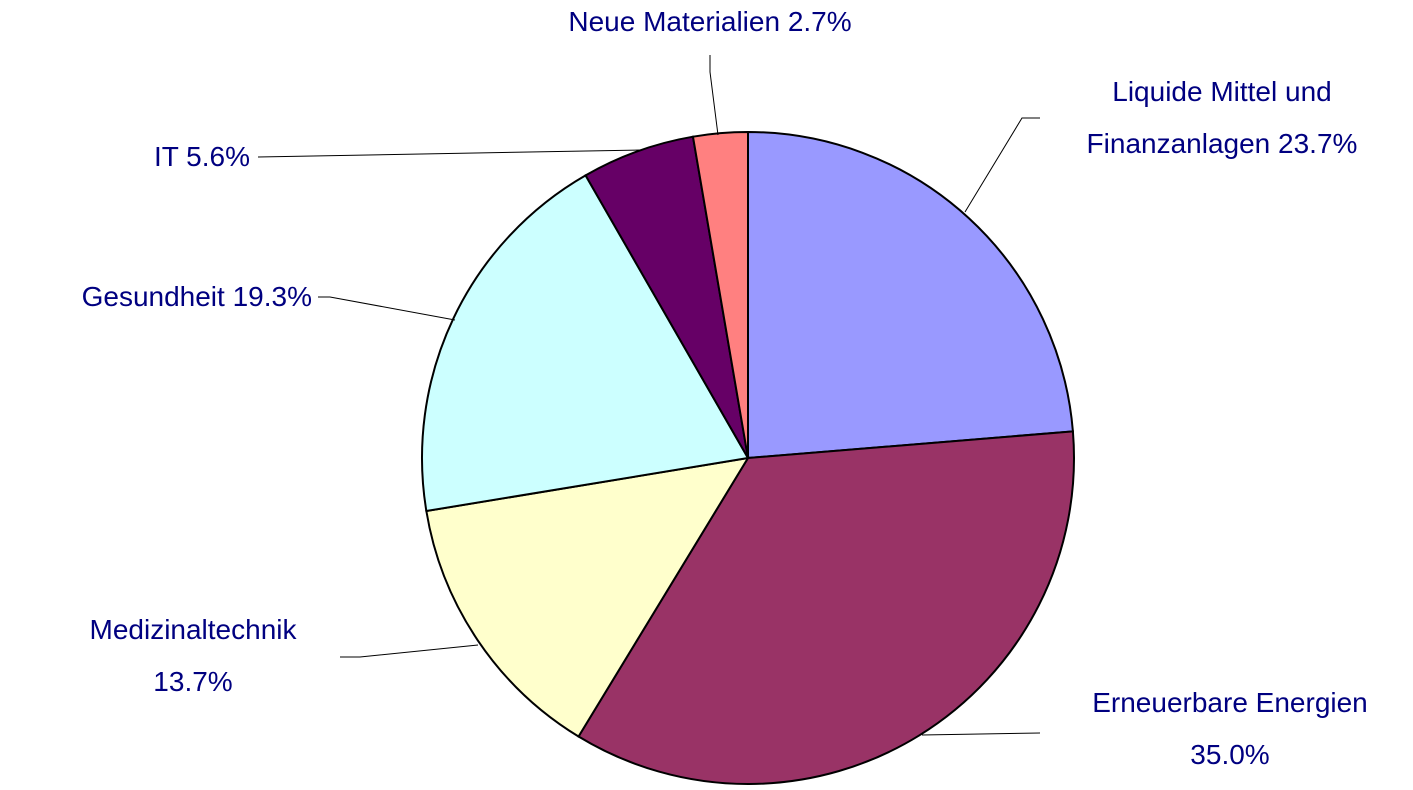  I want to click on slice-label: IT 5.6%, so click(202, 157).